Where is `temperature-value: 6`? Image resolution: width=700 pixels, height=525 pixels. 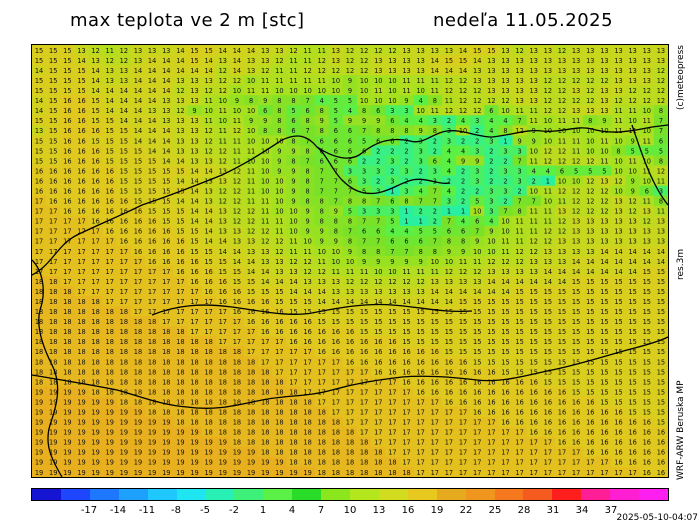 temperature-value: 6 is located at coordinates (491, 111).